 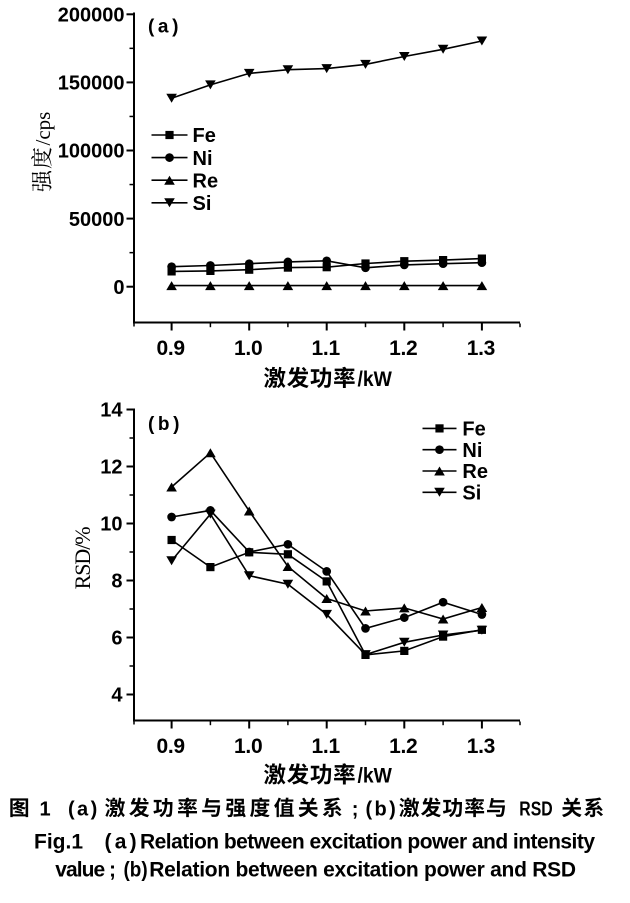 I want to click on svg-text: 0, so click(x=118, y=288).